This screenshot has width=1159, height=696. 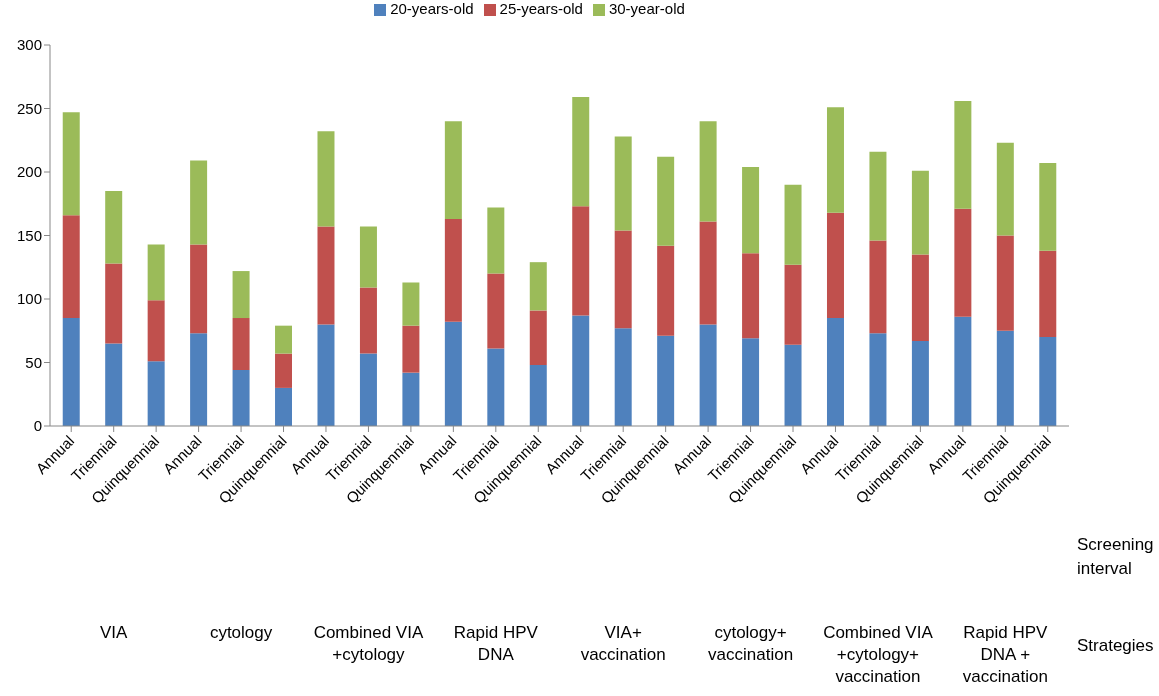 I want to click on text: cytology, so click(x=241, y=632).